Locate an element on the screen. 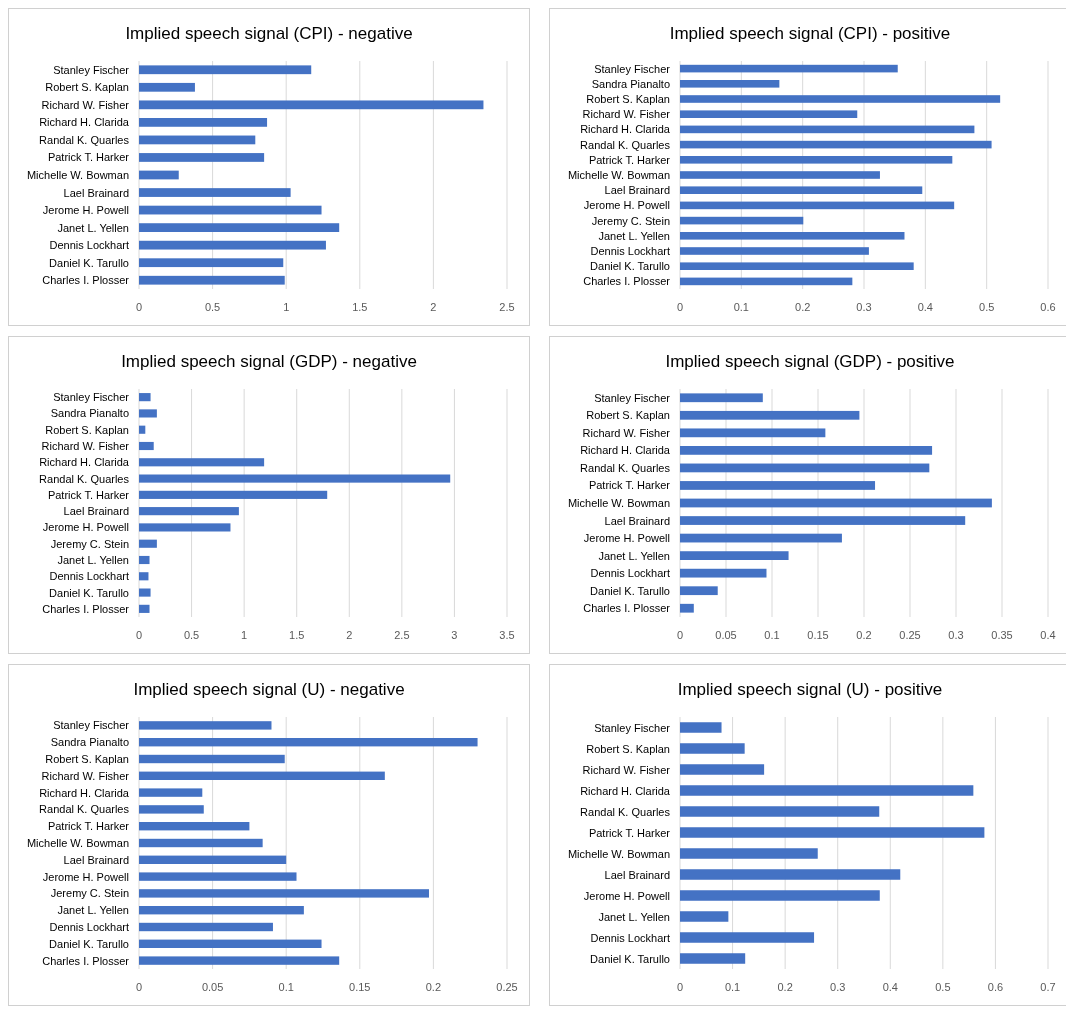  x-tick-label: 3.5 is located at coordinates (507, 635).